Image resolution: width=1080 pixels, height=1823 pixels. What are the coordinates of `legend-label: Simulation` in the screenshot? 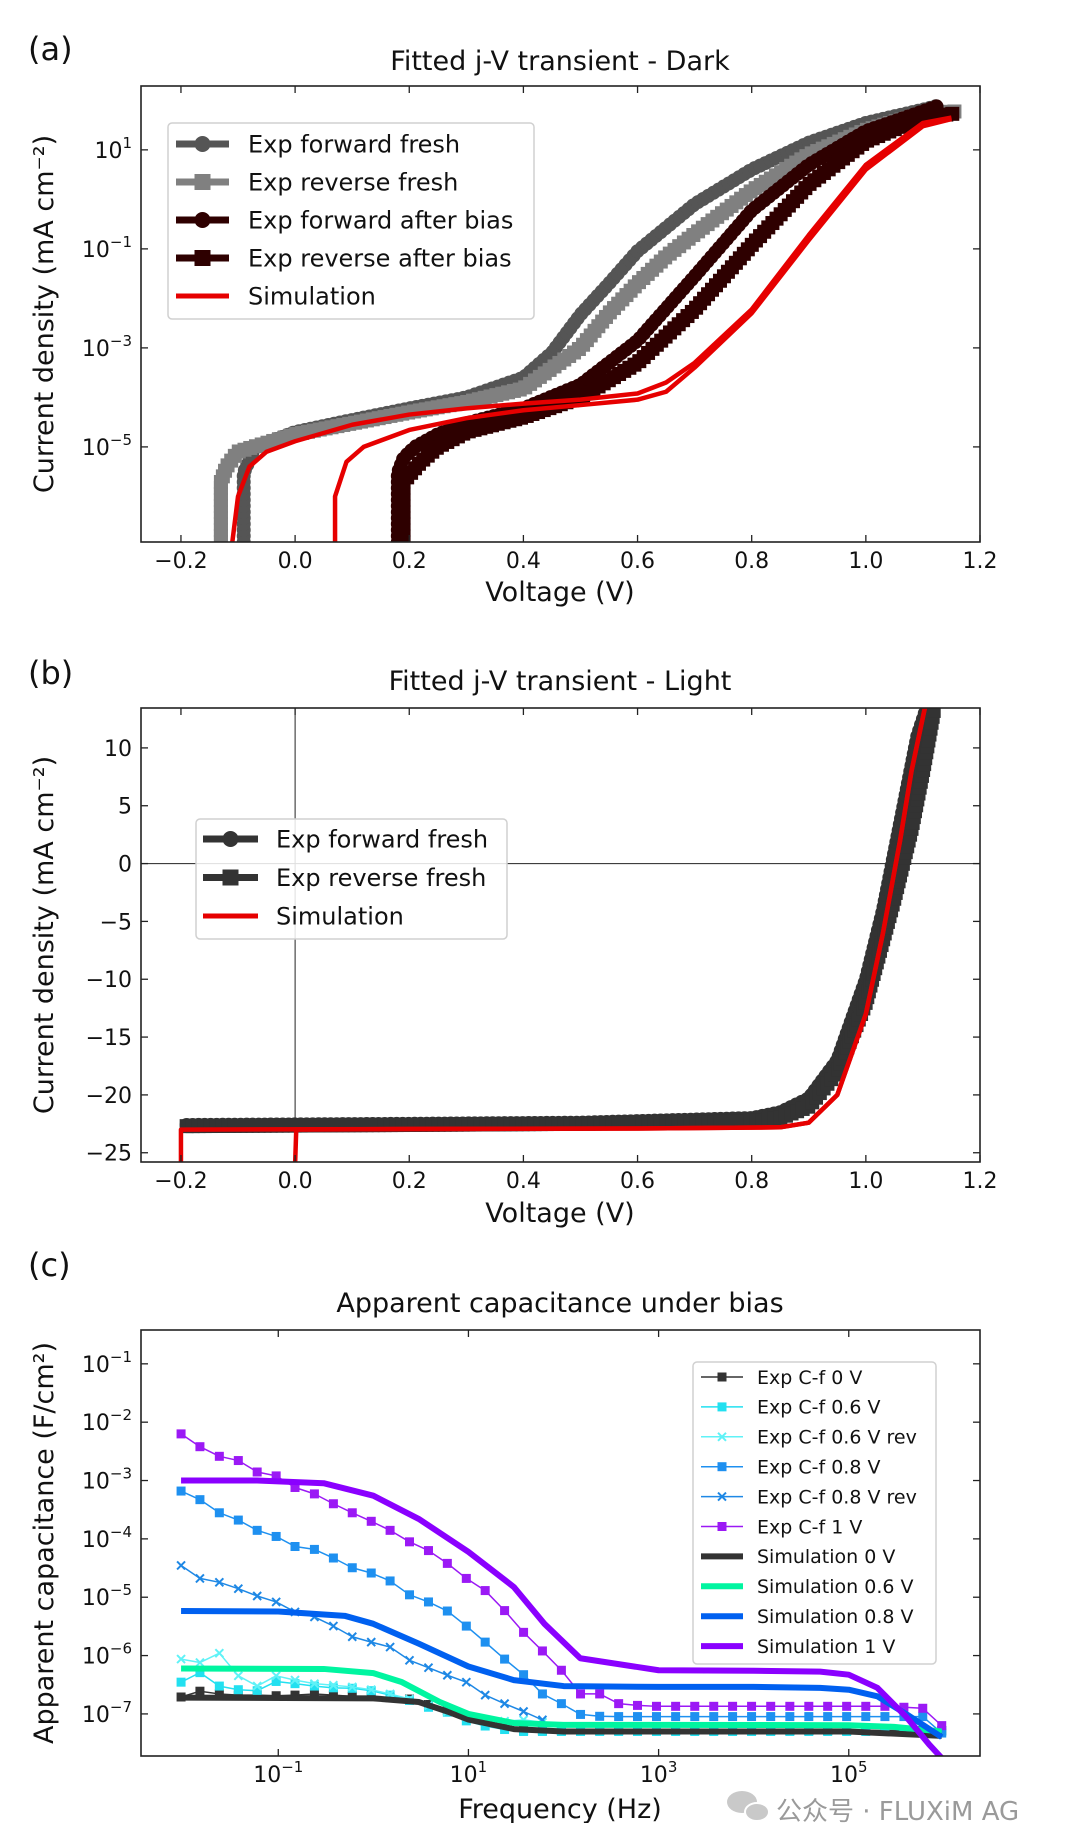 It's located at (312, 297).